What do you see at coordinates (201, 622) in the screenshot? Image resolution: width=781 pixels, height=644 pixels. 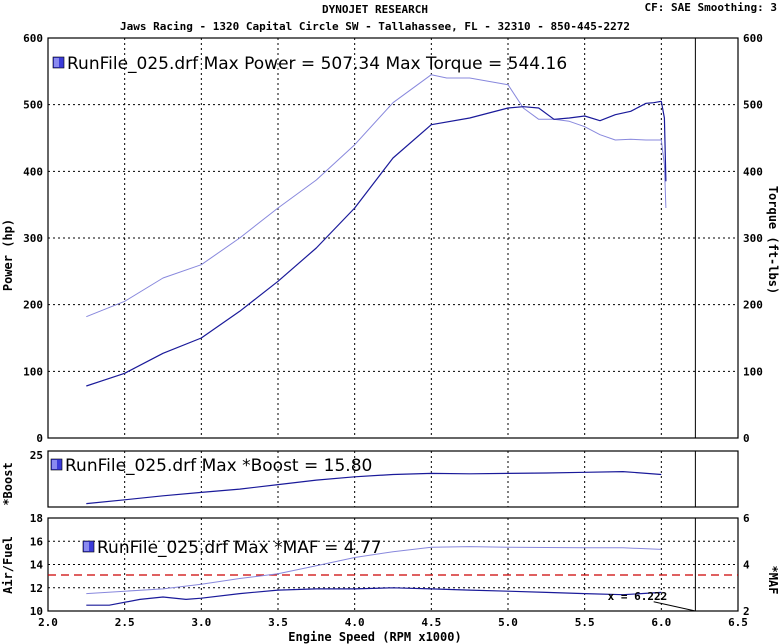 I see `x-tick-2: 3.0` at bounding box center [201, 622].